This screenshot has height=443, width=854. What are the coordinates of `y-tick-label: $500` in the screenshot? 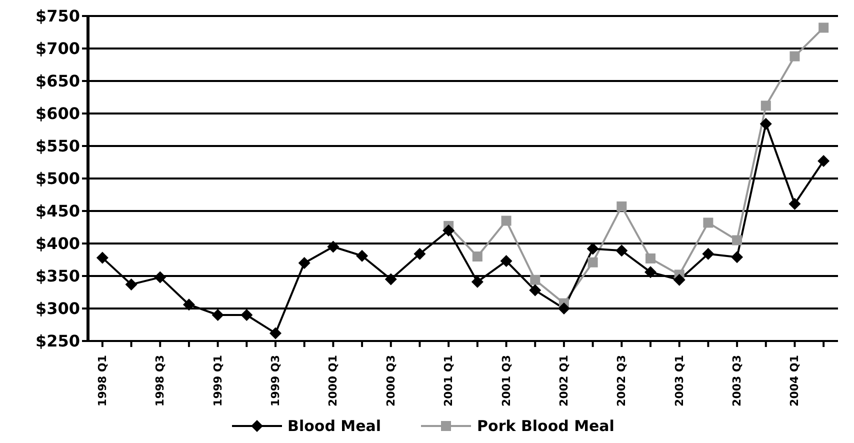 It's located at (57, 178).